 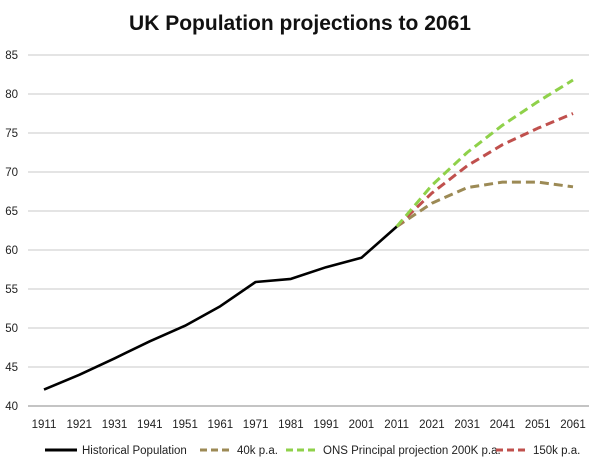 I want to click on x-tick-label: 2011, so click(x=396, y=425).